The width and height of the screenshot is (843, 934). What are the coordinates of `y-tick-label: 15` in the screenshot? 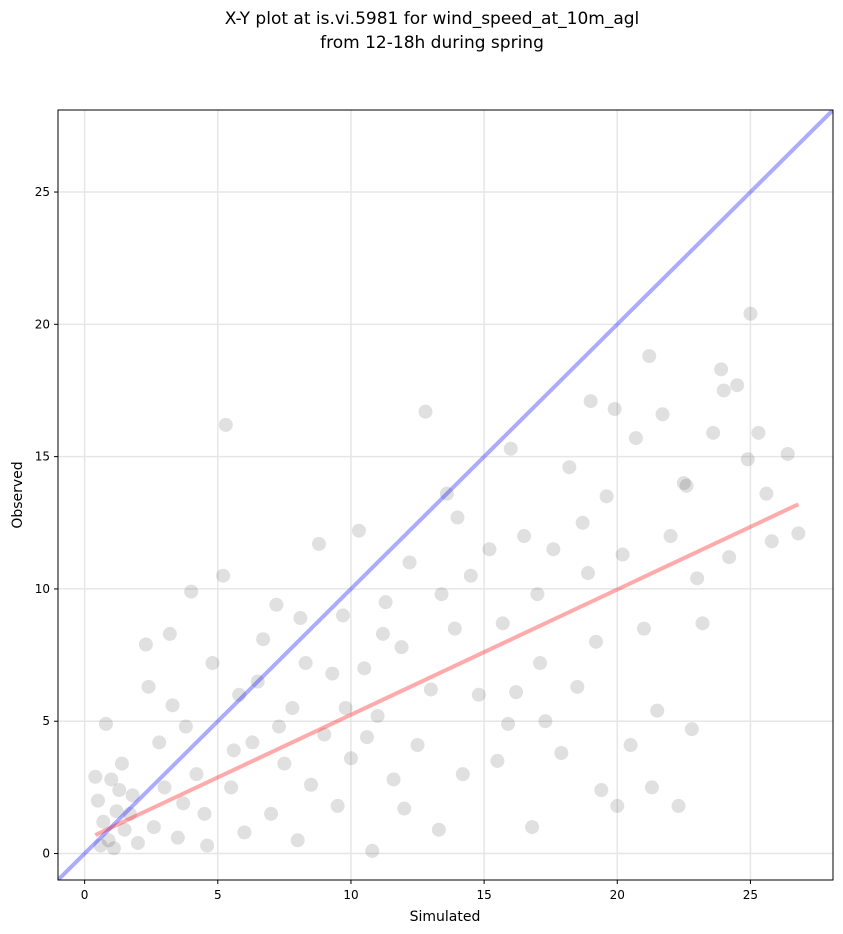 It's located at (42, 457).